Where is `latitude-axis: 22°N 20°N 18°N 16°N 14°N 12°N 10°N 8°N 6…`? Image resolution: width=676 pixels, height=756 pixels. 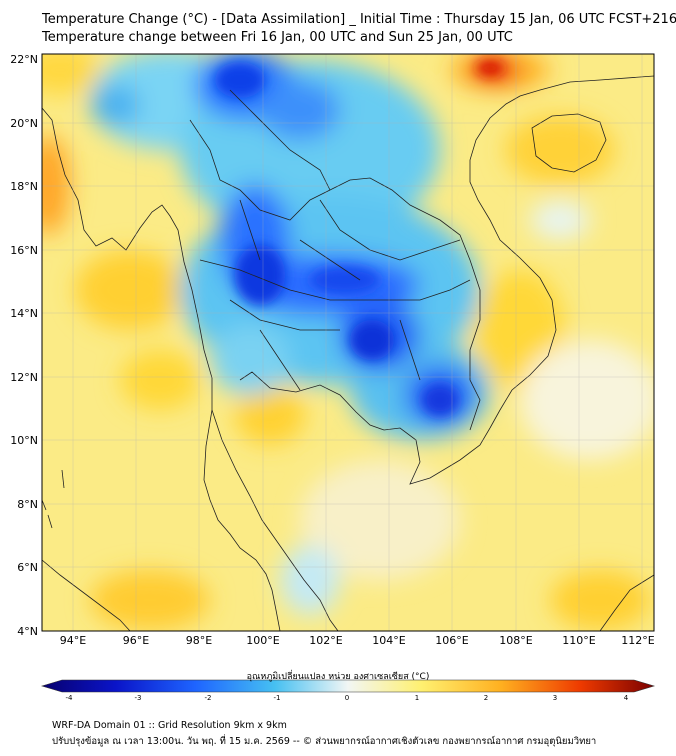 latitude-axis: 22°N 20°N 18°N 16°N 14°N 12°N 10°N 8°N 6… is located at coordinates (24, 345).